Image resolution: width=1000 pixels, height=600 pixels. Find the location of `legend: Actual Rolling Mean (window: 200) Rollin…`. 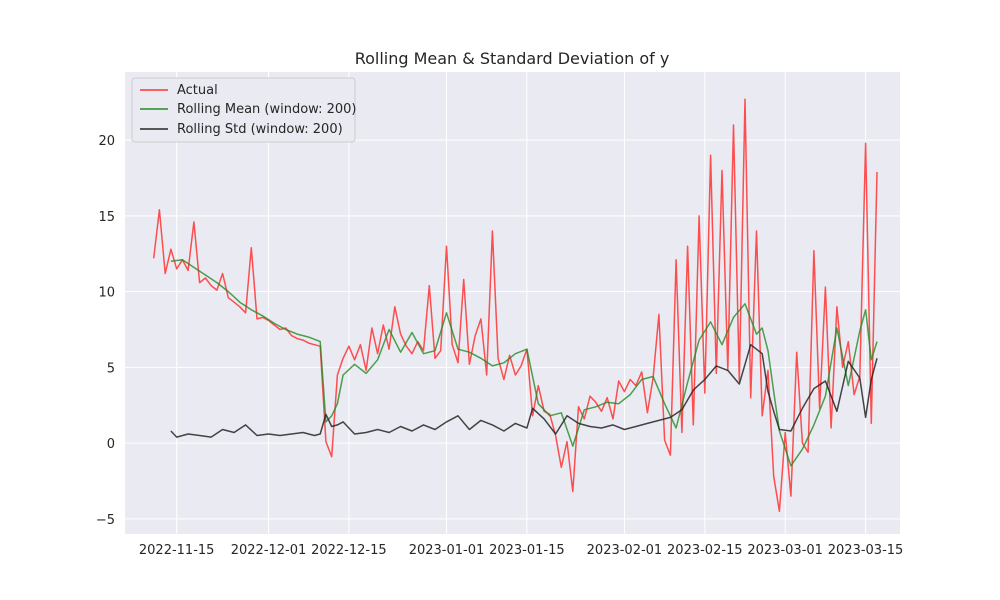

legend: Actual Rolling Mean (window: 200) Rollin… is located at coordinates (244, 110).